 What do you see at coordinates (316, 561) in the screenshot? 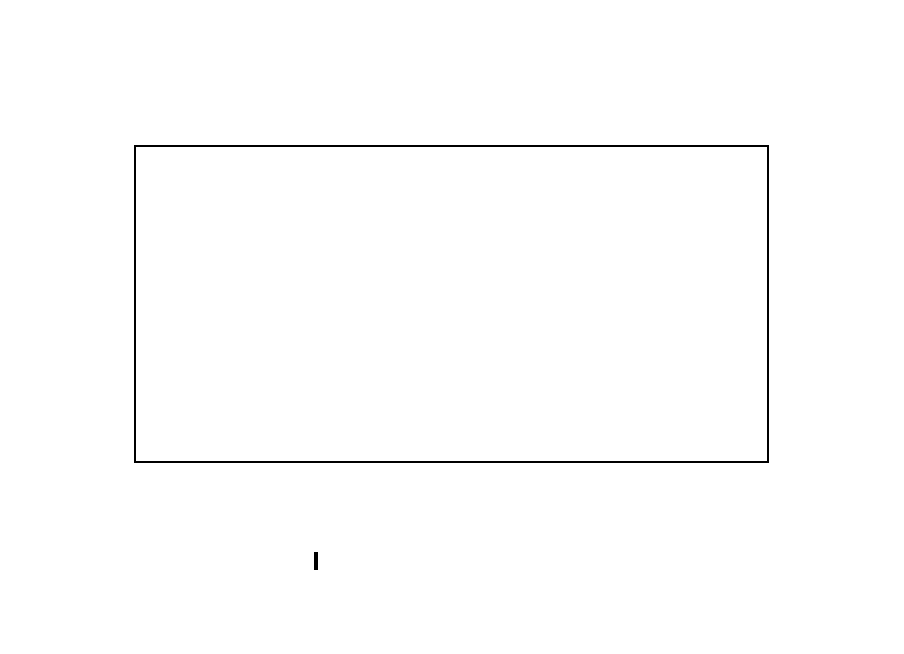
I see `colorbar` at bounding box center [316, 561].